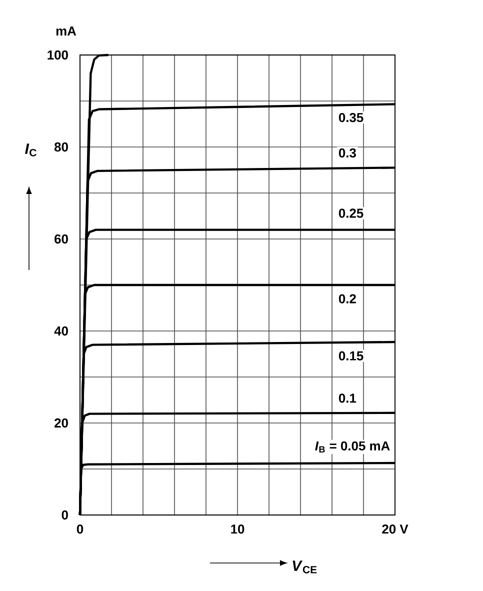 Image resolution: width=483 pixels, height=591 pixels. I want to click on y-tick-label: 100, so click(58, 55).